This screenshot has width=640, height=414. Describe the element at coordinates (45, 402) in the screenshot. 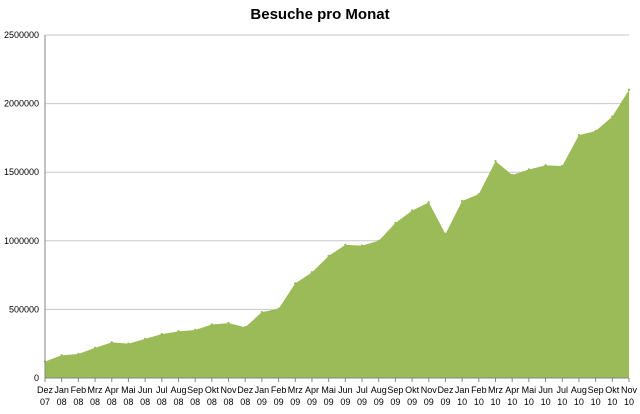

I see `x-tick-label-year: 07` at that location.